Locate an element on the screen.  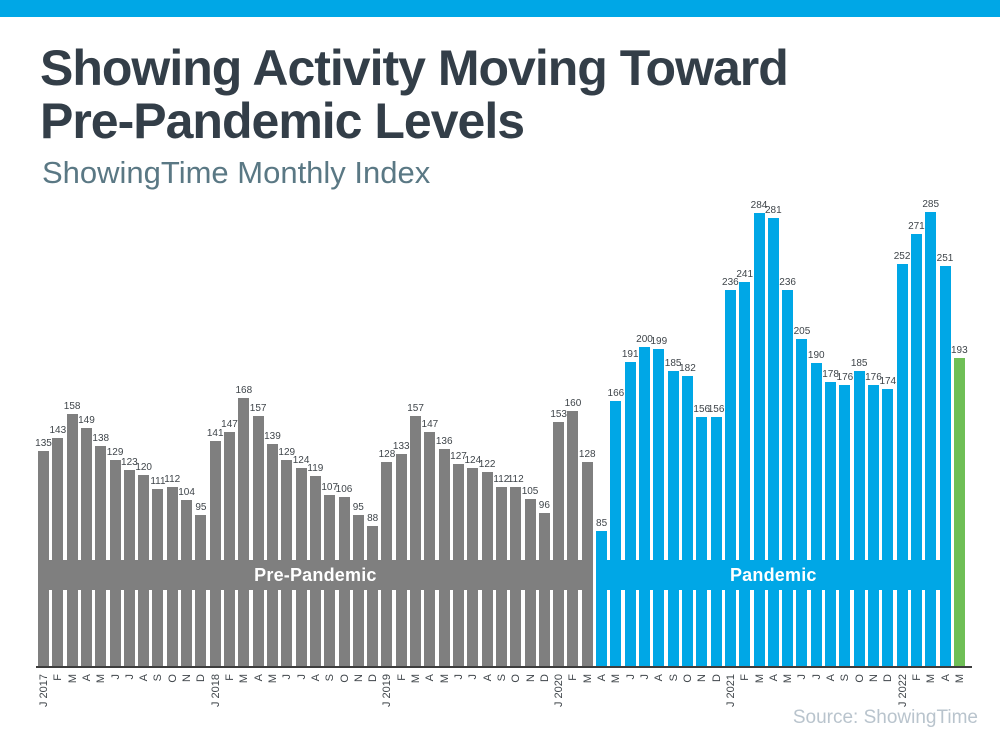
value-label: 252 is located at coordinates (902, 257).